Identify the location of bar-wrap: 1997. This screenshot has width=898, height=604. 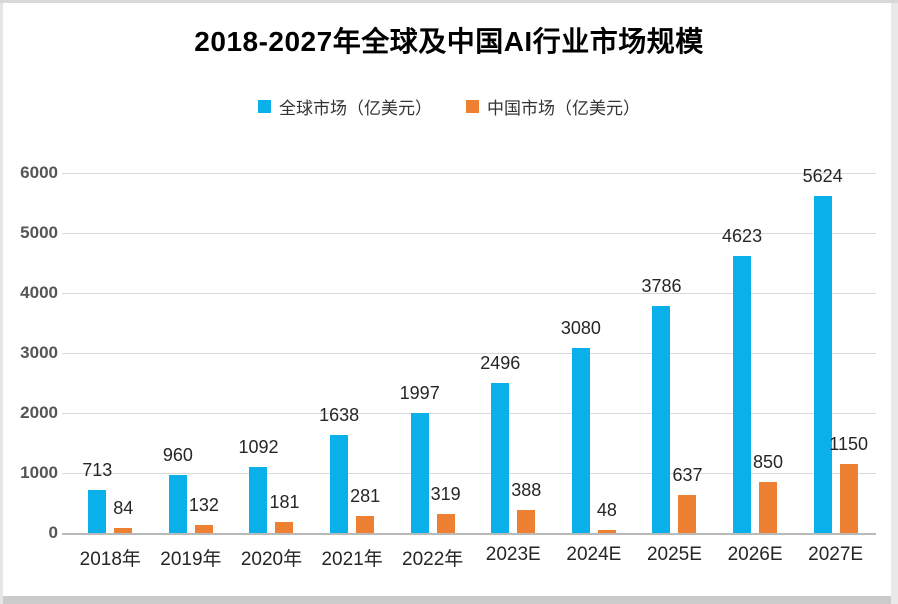
(420, 458).